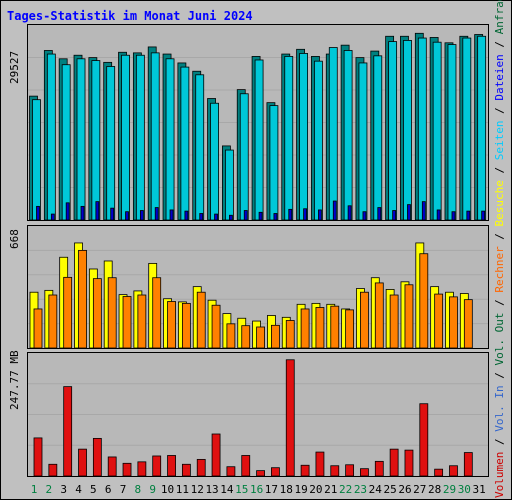 The width and height of the screenshot is (512, 500). What do you see at coordinates (14, 380) in the screenshot?
I see `bottom-axis-max: 247.77 MB` at bounding box center [14, 380].